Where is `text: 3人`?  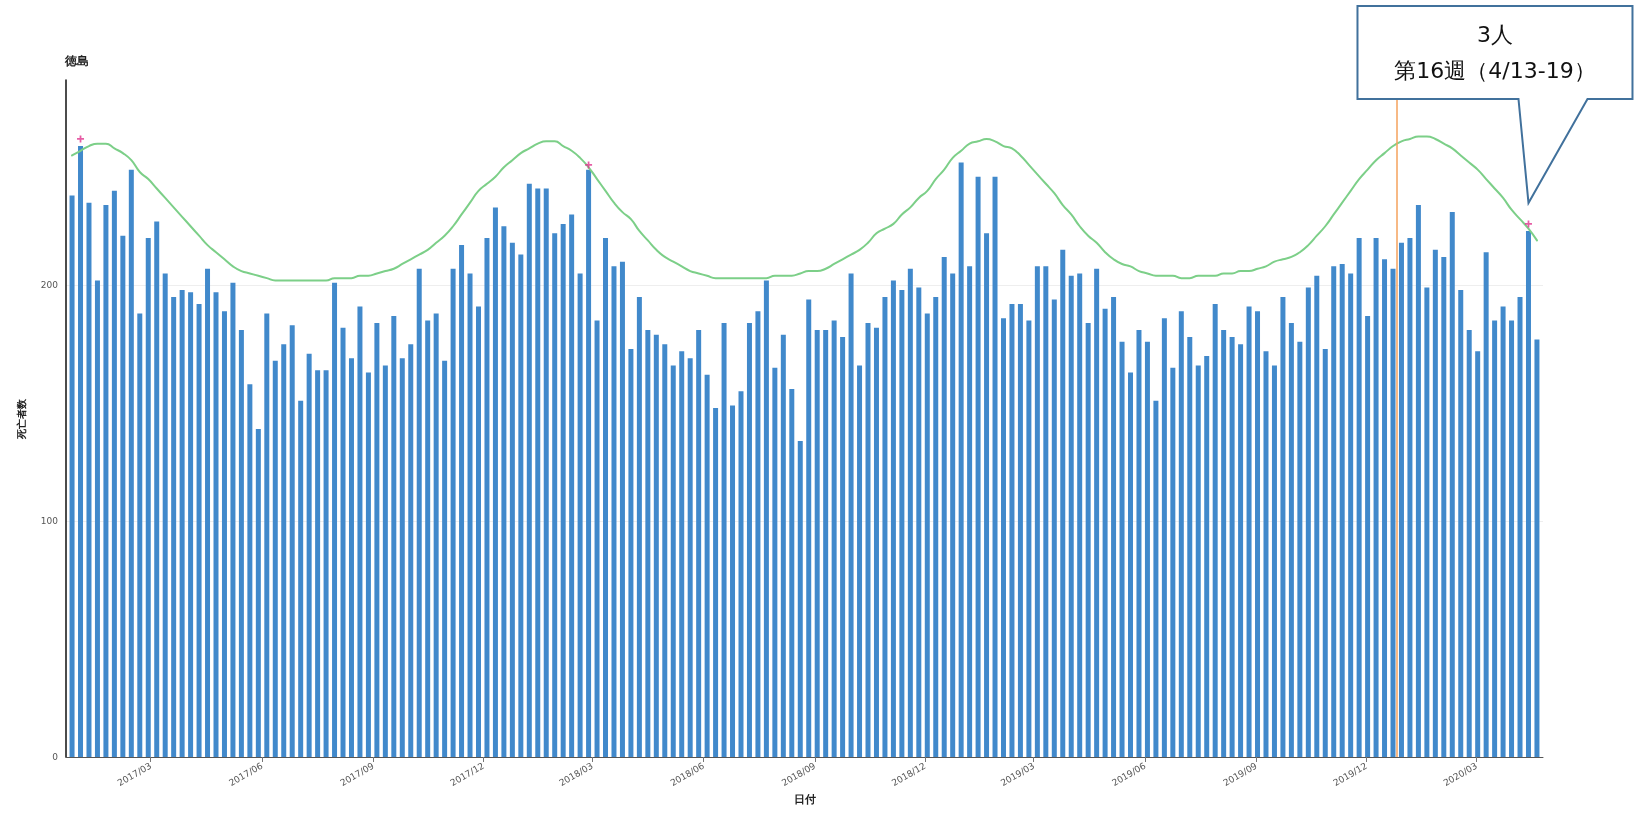
text: 3人 is located at coordinates (1494, 35).